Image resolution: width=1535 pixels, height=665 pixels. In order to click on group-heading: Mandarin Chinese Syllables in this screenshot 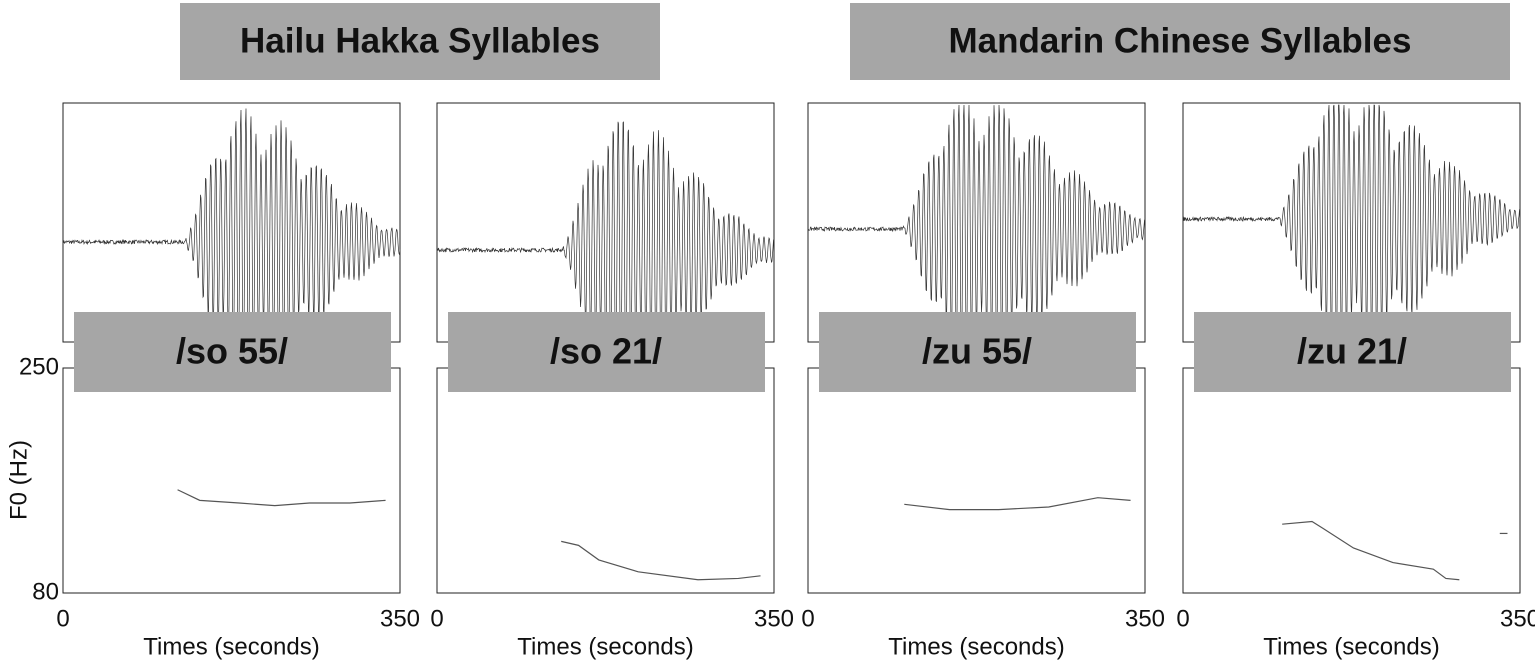, I will do `click(1180, 40)`.